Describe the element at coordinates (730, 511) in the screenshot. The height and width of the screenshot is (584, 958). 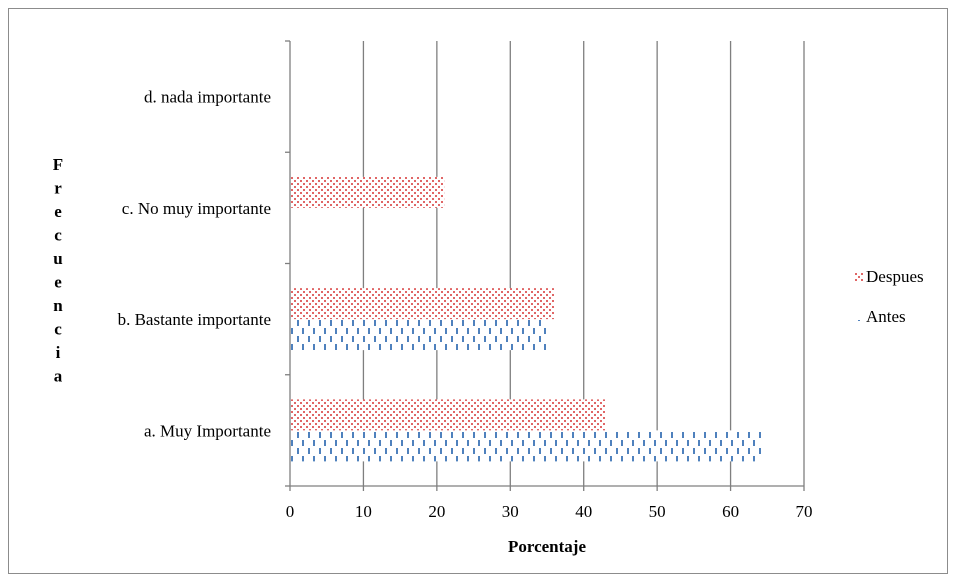
I see `x-tick-label: 60` at that location.